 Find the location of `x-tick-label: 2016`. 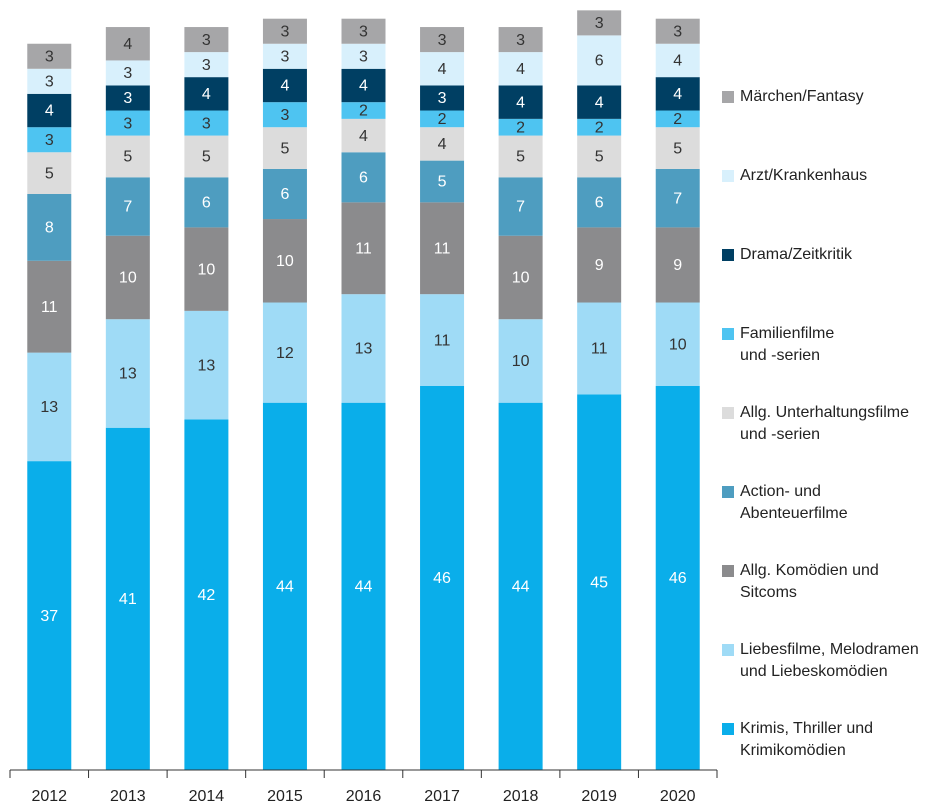

x-tick-label: 2016 is located at coordinates (364, 796).